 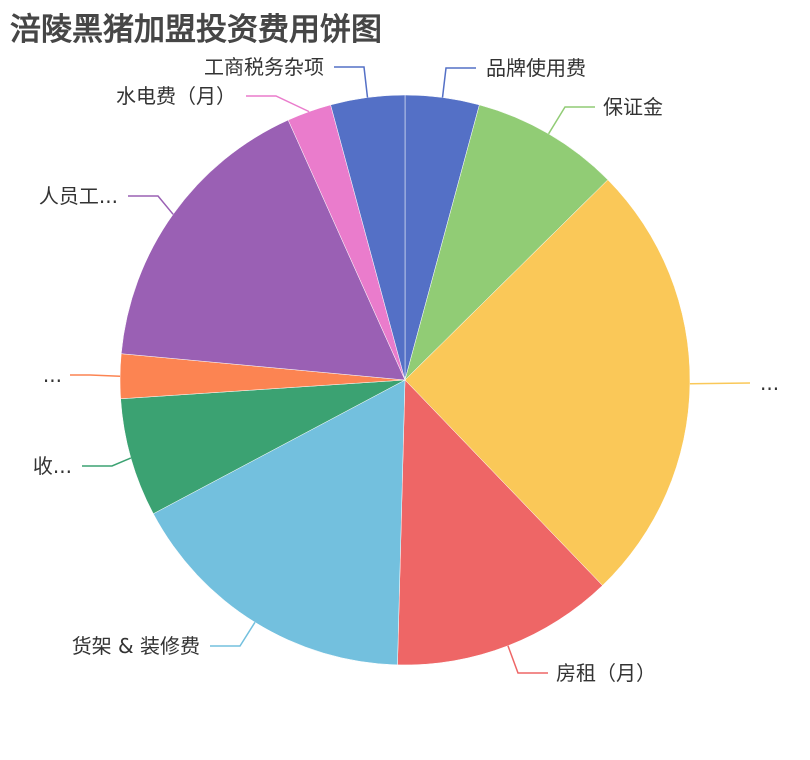 What do you see at coordinates (264, 67) in the screenshot?
I see `slice-label: 工商税务杂项` at bounding box center [264, 67].